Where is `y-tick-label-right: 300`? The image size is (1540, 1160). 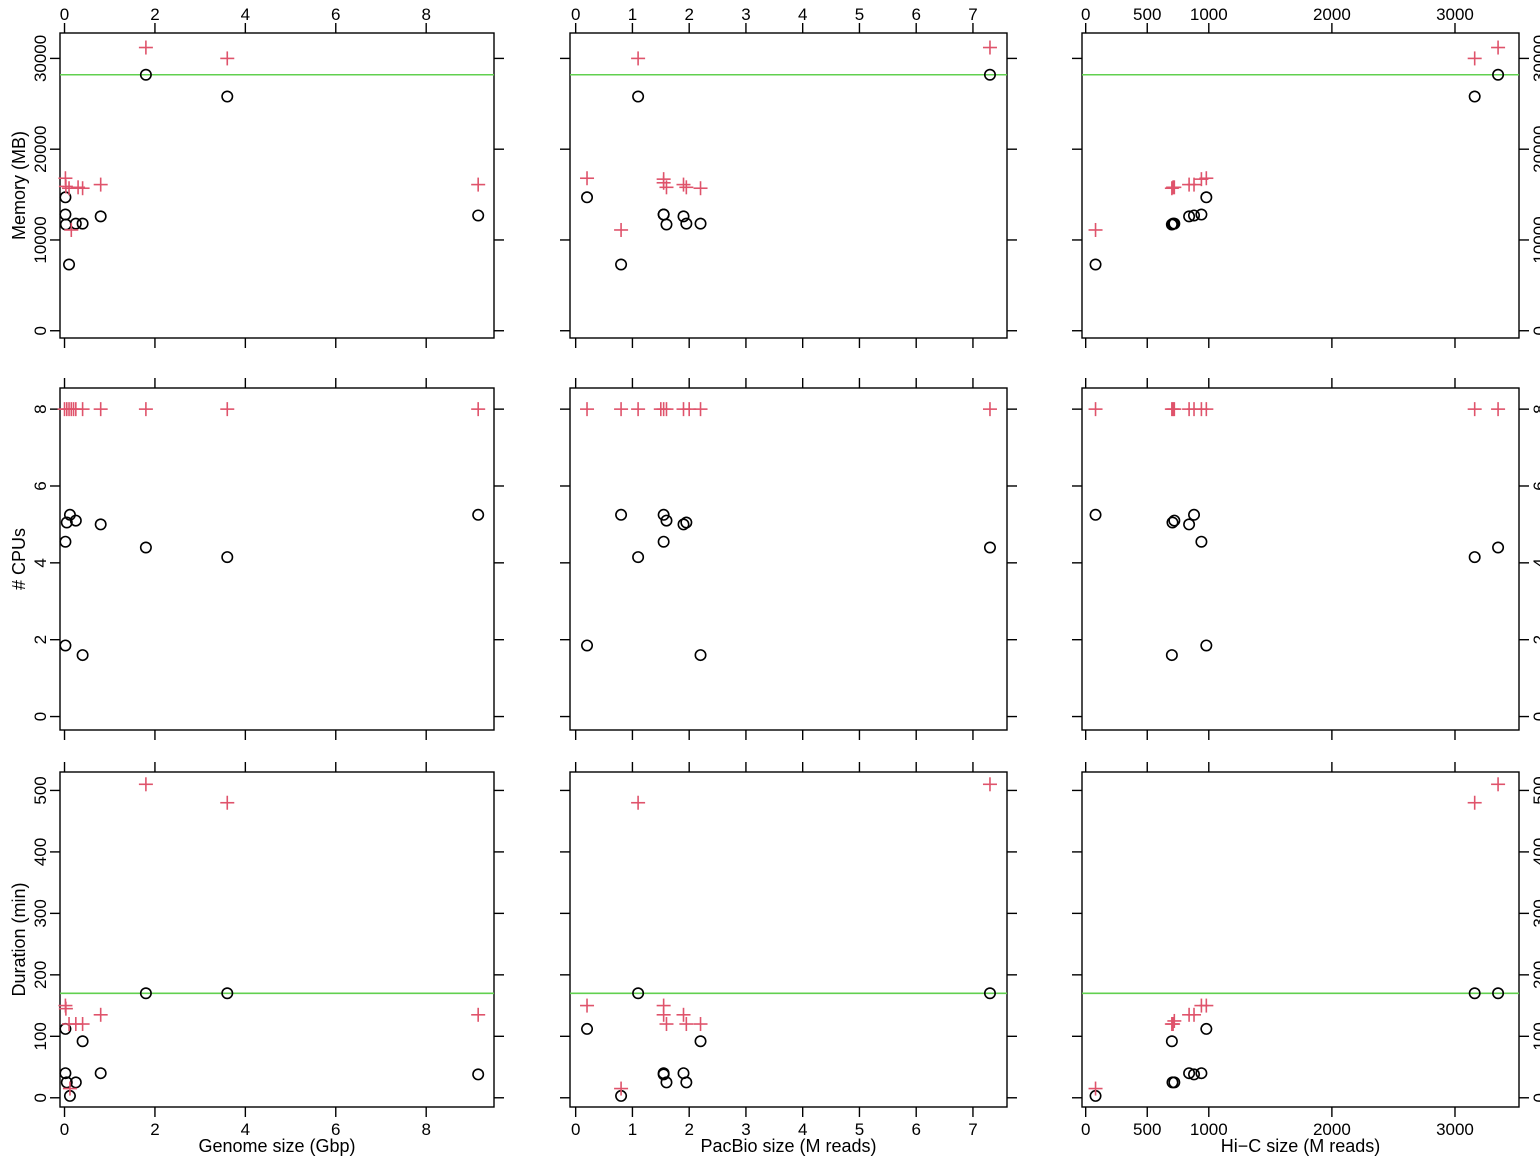 y-tick-label-right: 300 is located at coordinates (1535, 913).